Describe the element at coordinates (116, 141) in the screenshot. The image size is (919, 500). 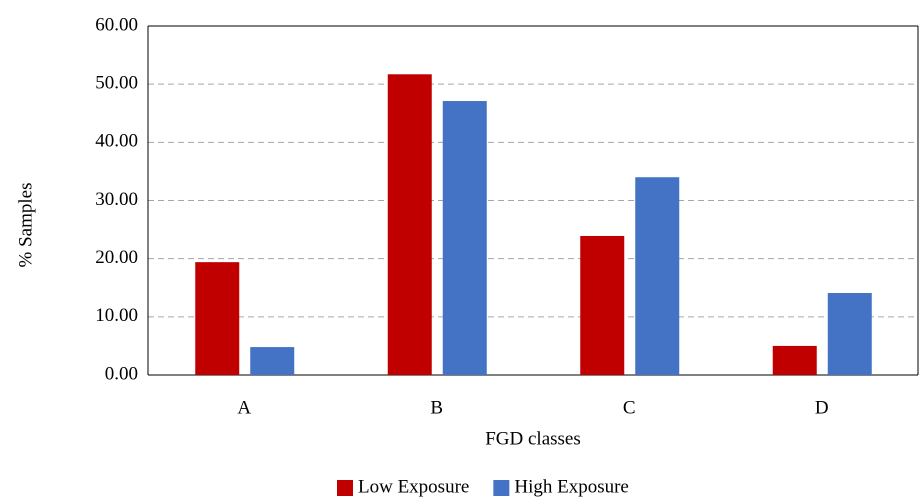
I see `y-tick-label: 40.00` at that location.